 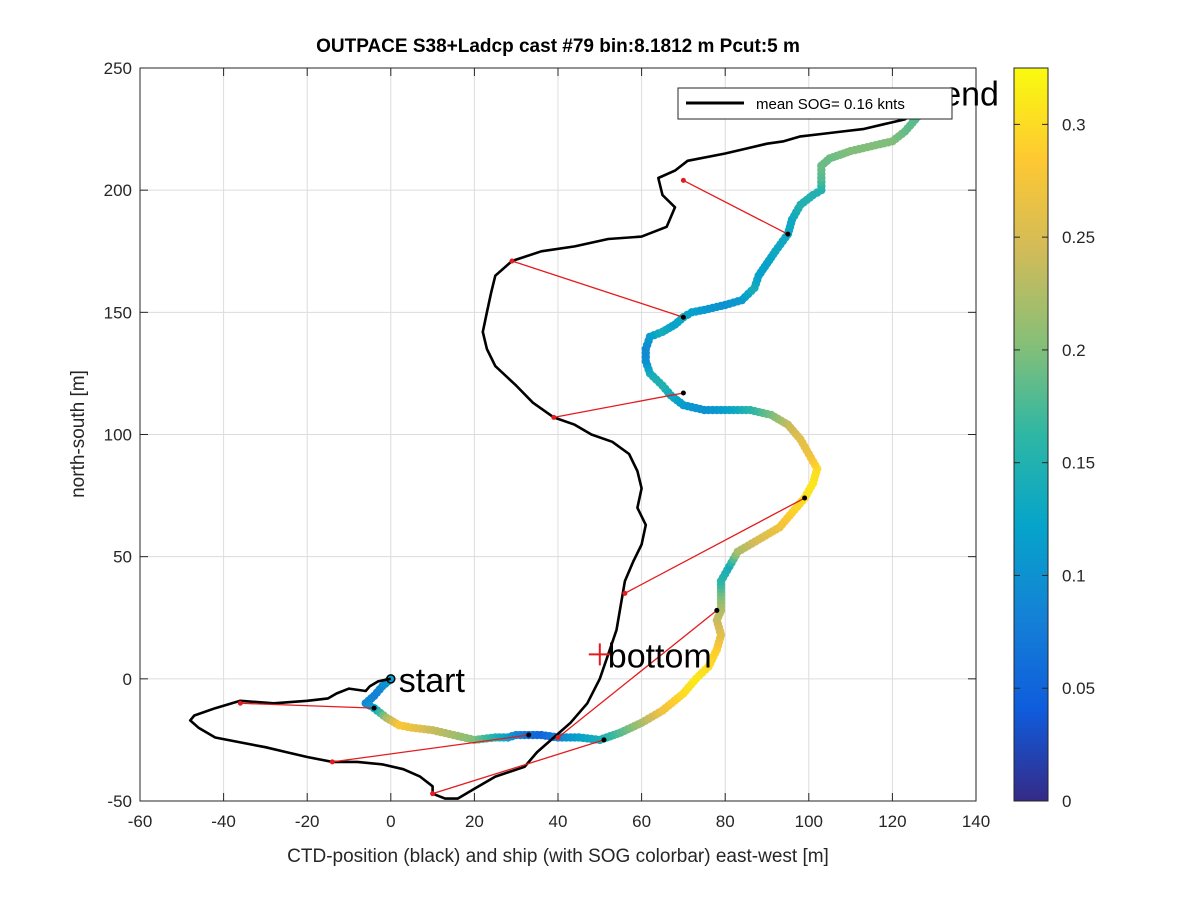 What do you see at coordinates (830, 104) in the screenshot?
I see `legend-entry: mean SOG= 0.16 knts` at bounding box center [830, 104].